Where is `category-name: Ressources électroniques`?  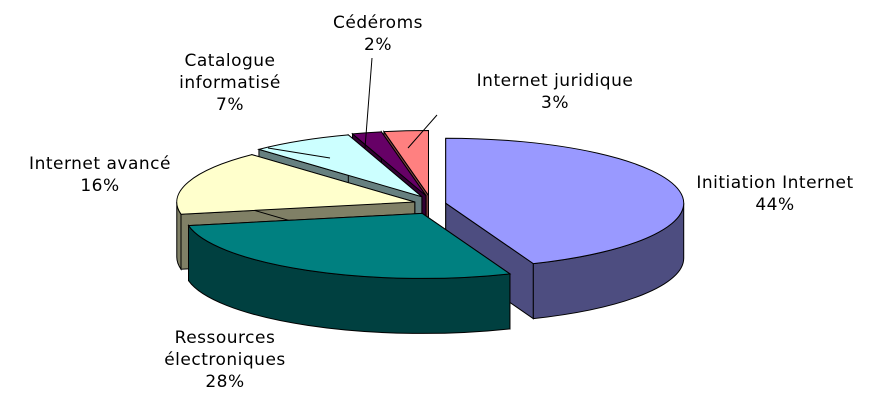 category-name: Ressources électroniques is located at coordinates (225, 349).